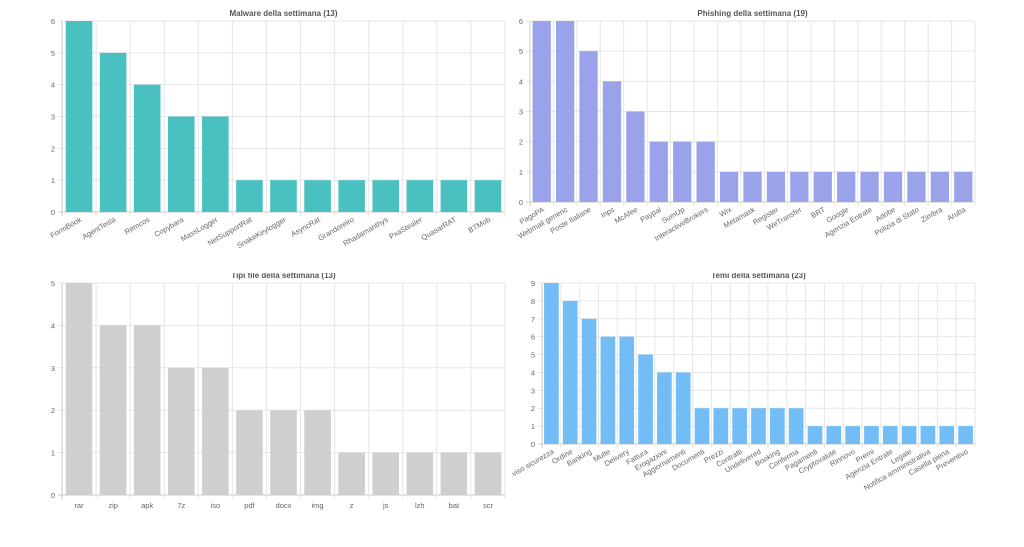 This screenshot has height=547, width=1024. I want to click on bar-pagamenti, so click(815, 435).